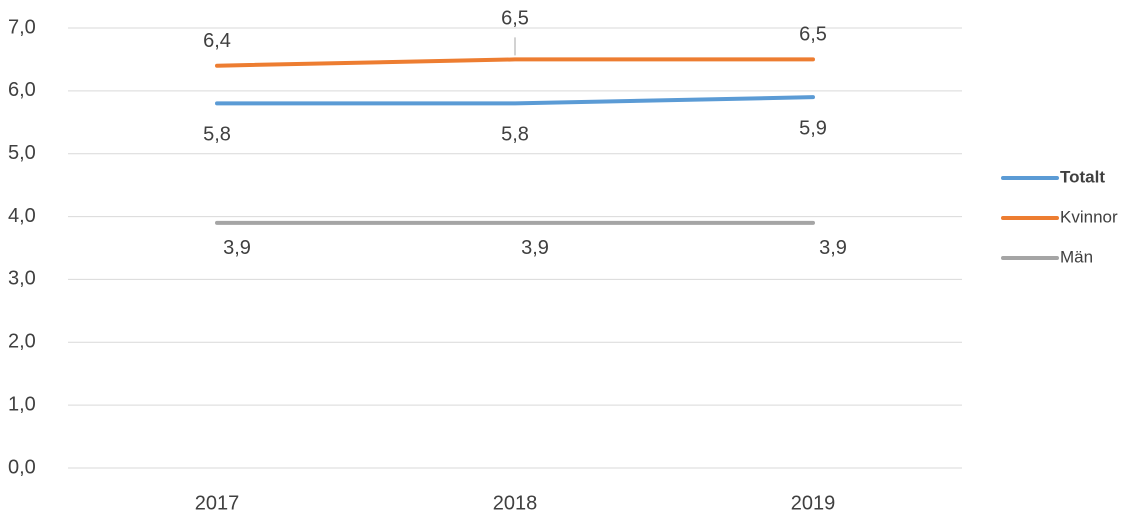 This screenshot has width=1138, height=513. Describe the element at coordinates (515, 502) in the screenshot. I see `x-tick-label: 2018` at that location.